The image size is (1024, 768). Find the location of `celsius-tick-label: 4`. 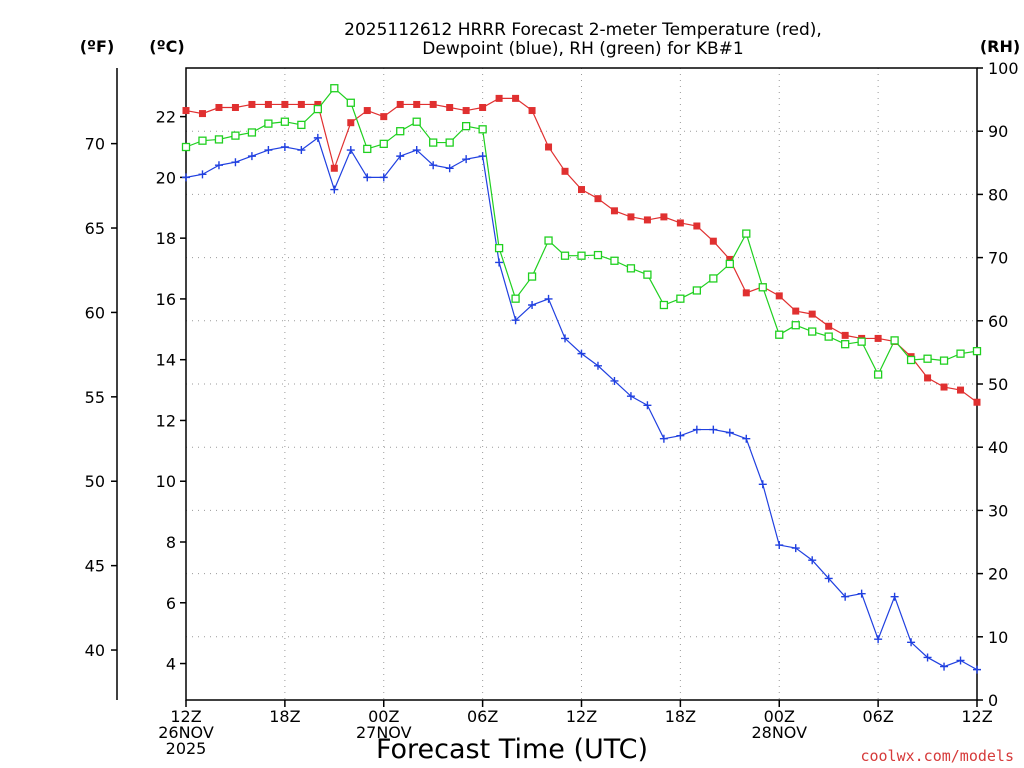

celsius-tick-label: 4 is located at coordinates (171, 664).